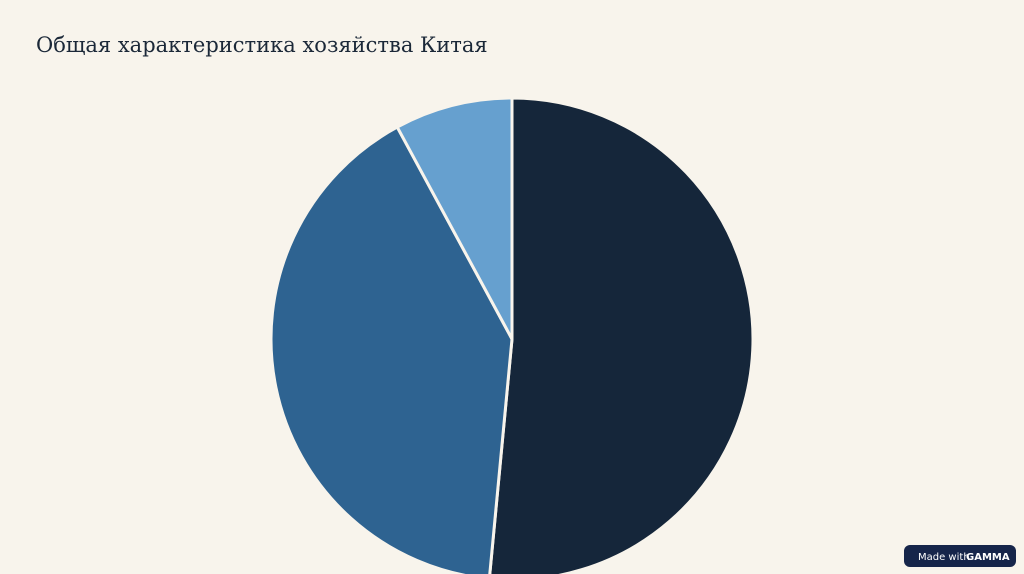 This screenshot has width=1024, height=574. What do you see at coordinates (262, 45) in the screenshot?
I see `chart-title: Общая характеристика хозяйства Китая` at bounding box center [262, 45].